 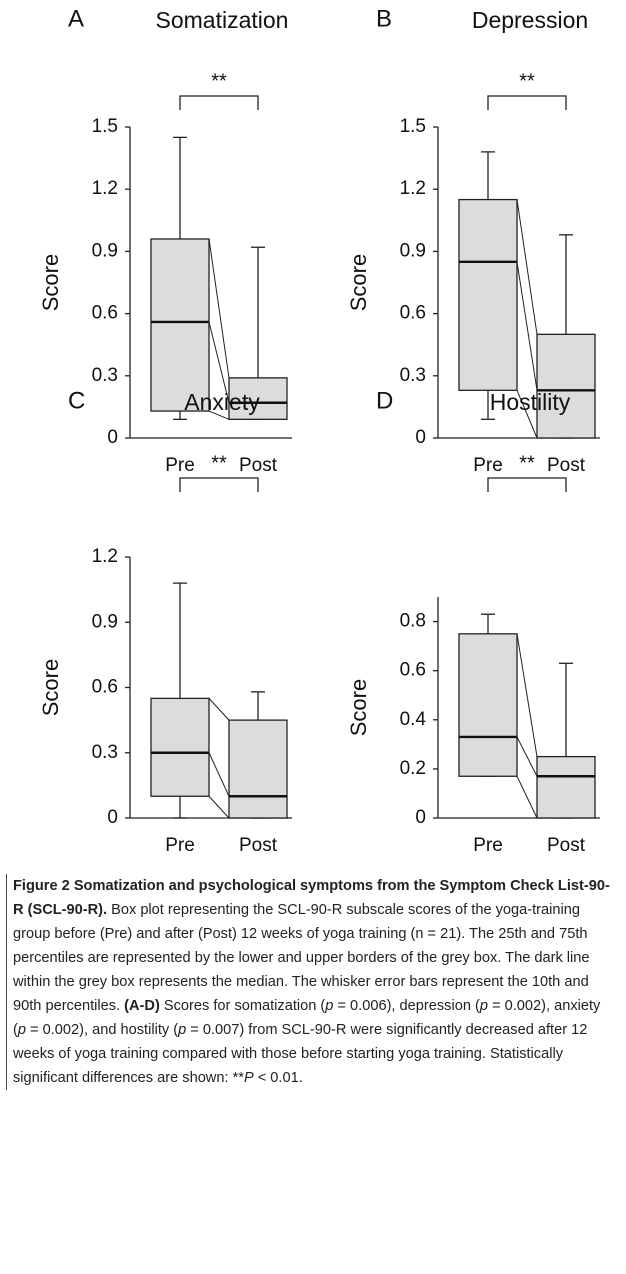 What do you see at coordinates (406, 1006) in the screenshot?
I see `caption-text: = 0.006), depression (` at bounding box center [406, 1006].